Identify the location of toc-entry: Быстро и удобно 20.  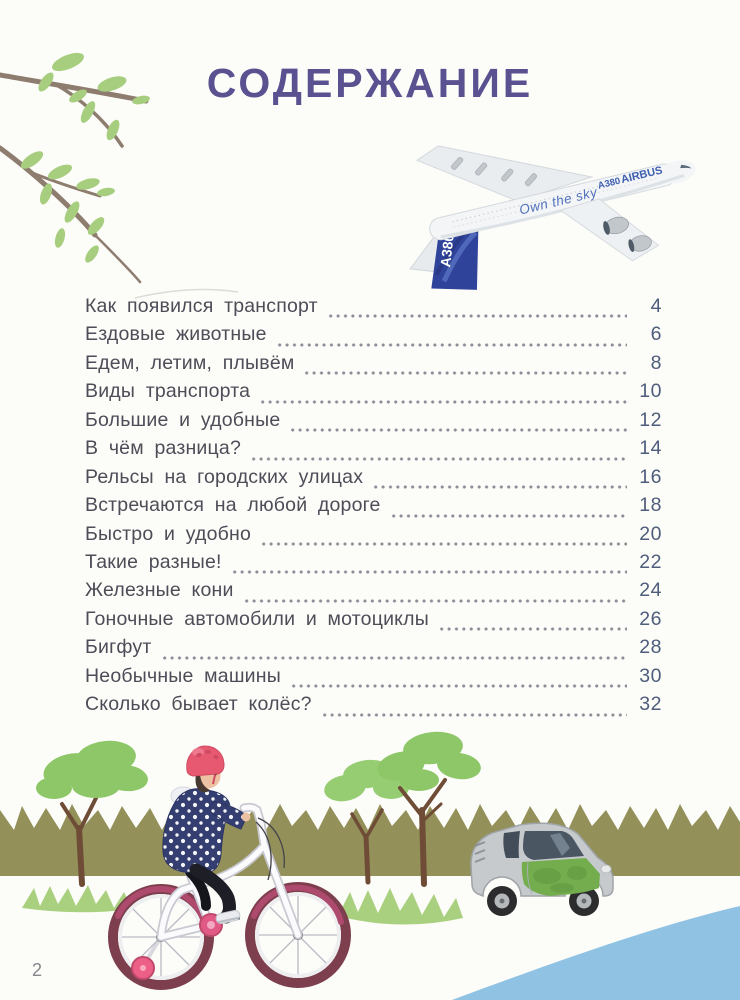
(373, 537).